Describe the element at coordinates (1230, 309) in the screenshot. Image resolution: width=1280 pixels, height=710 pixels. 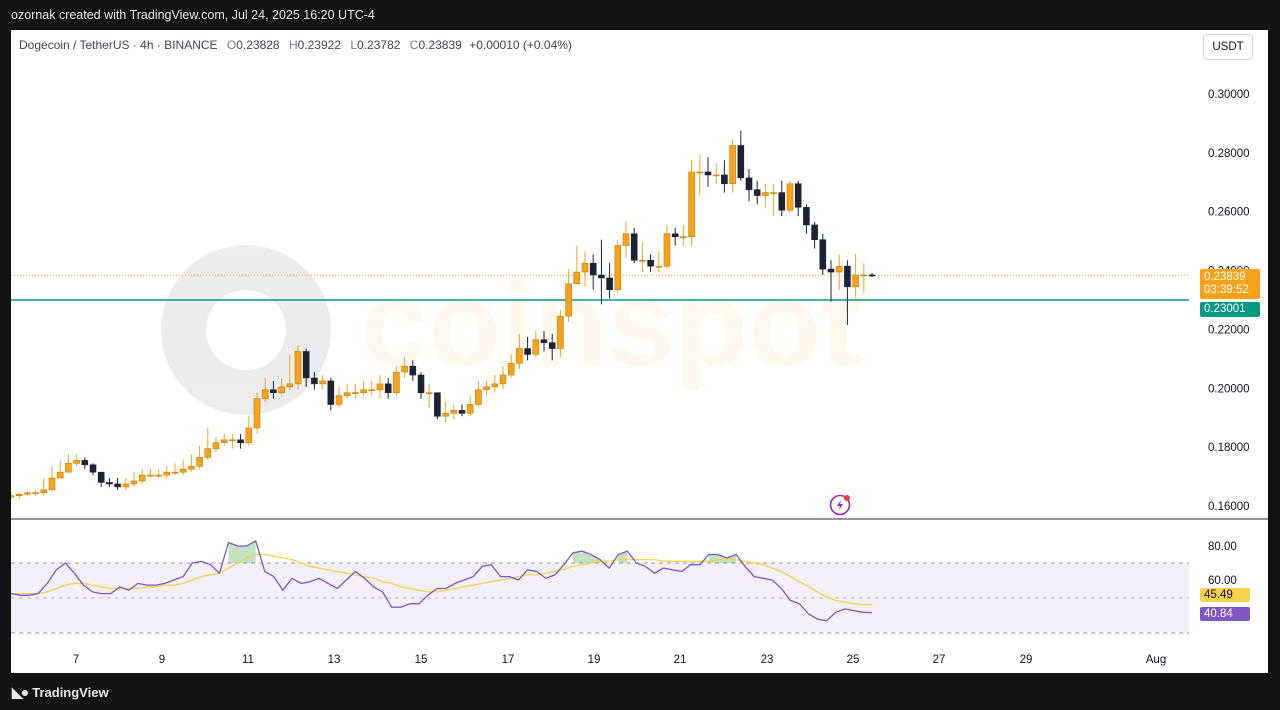
I see `level-price-badge: 0.23001` at that location.